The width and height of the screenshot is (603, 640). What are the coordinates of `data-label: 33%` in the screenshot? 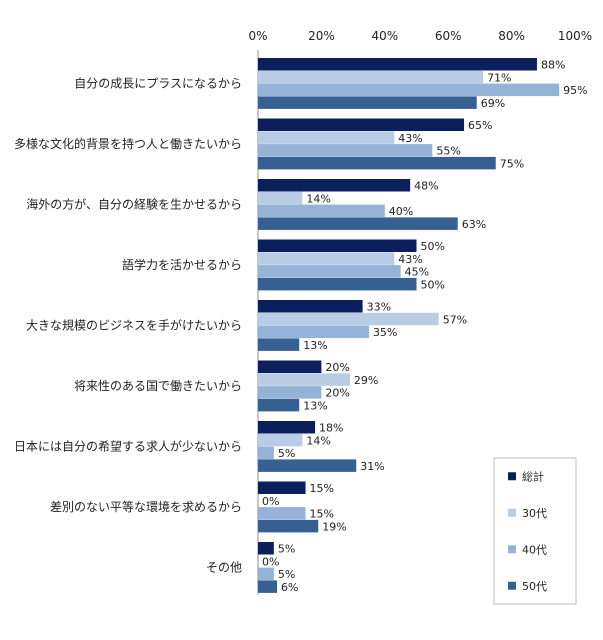 It's located at (379, 307).